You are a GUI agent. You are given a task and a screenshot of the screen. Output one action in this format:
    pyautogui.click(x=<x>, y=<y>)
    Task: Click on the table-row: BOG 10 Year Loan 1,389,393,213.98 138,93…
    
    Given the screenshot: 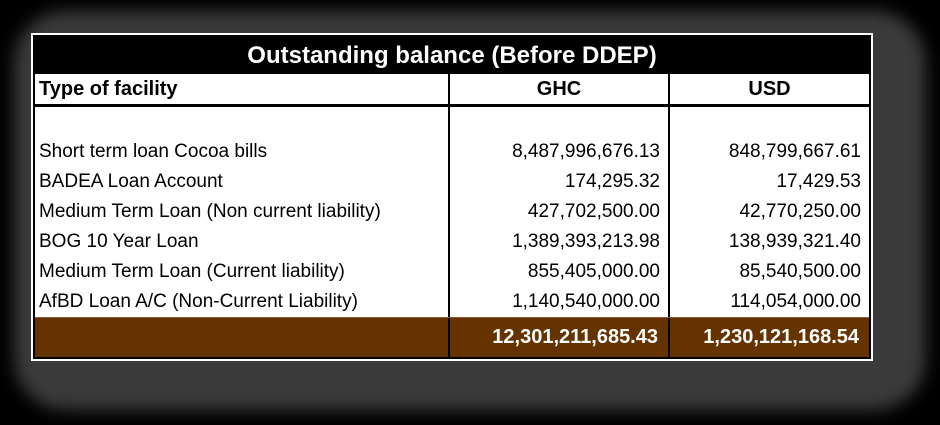 What is the action you would take?
    pyautogui.click(x=452, y=242)
    